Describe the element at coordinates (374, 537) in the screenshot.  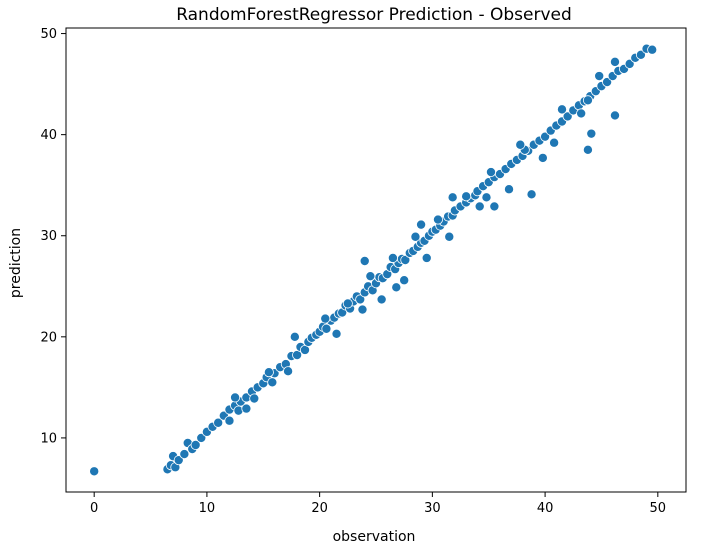
I see `x-axis-label: observation` at that location.